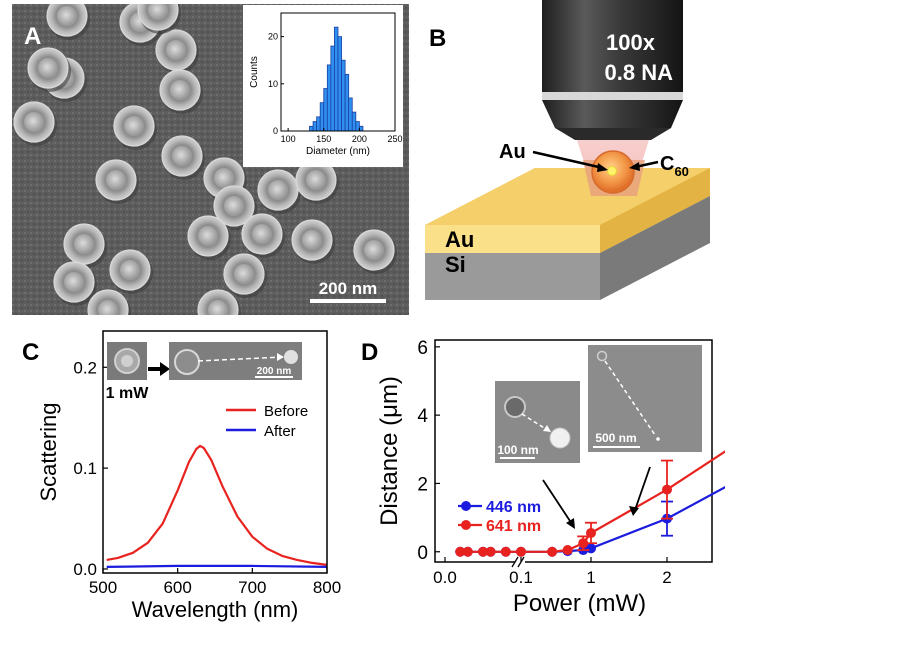 The height and width of the screenshot is (645, 897). I want to click on inset-1-scale-label: 100 nm, so click(517, 450).